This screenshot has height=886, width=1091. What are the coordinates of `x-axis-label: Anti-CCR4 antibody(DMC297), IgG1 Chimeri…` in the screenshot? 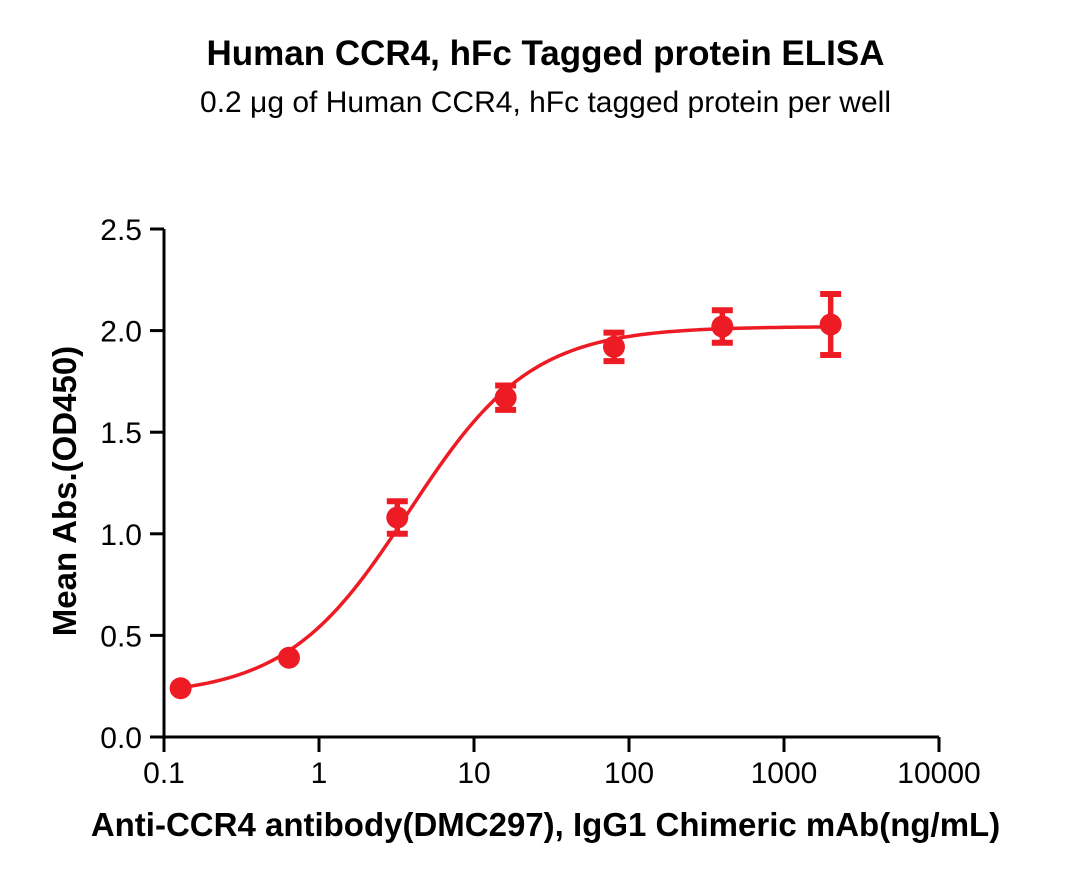 It's located at (545, 824).